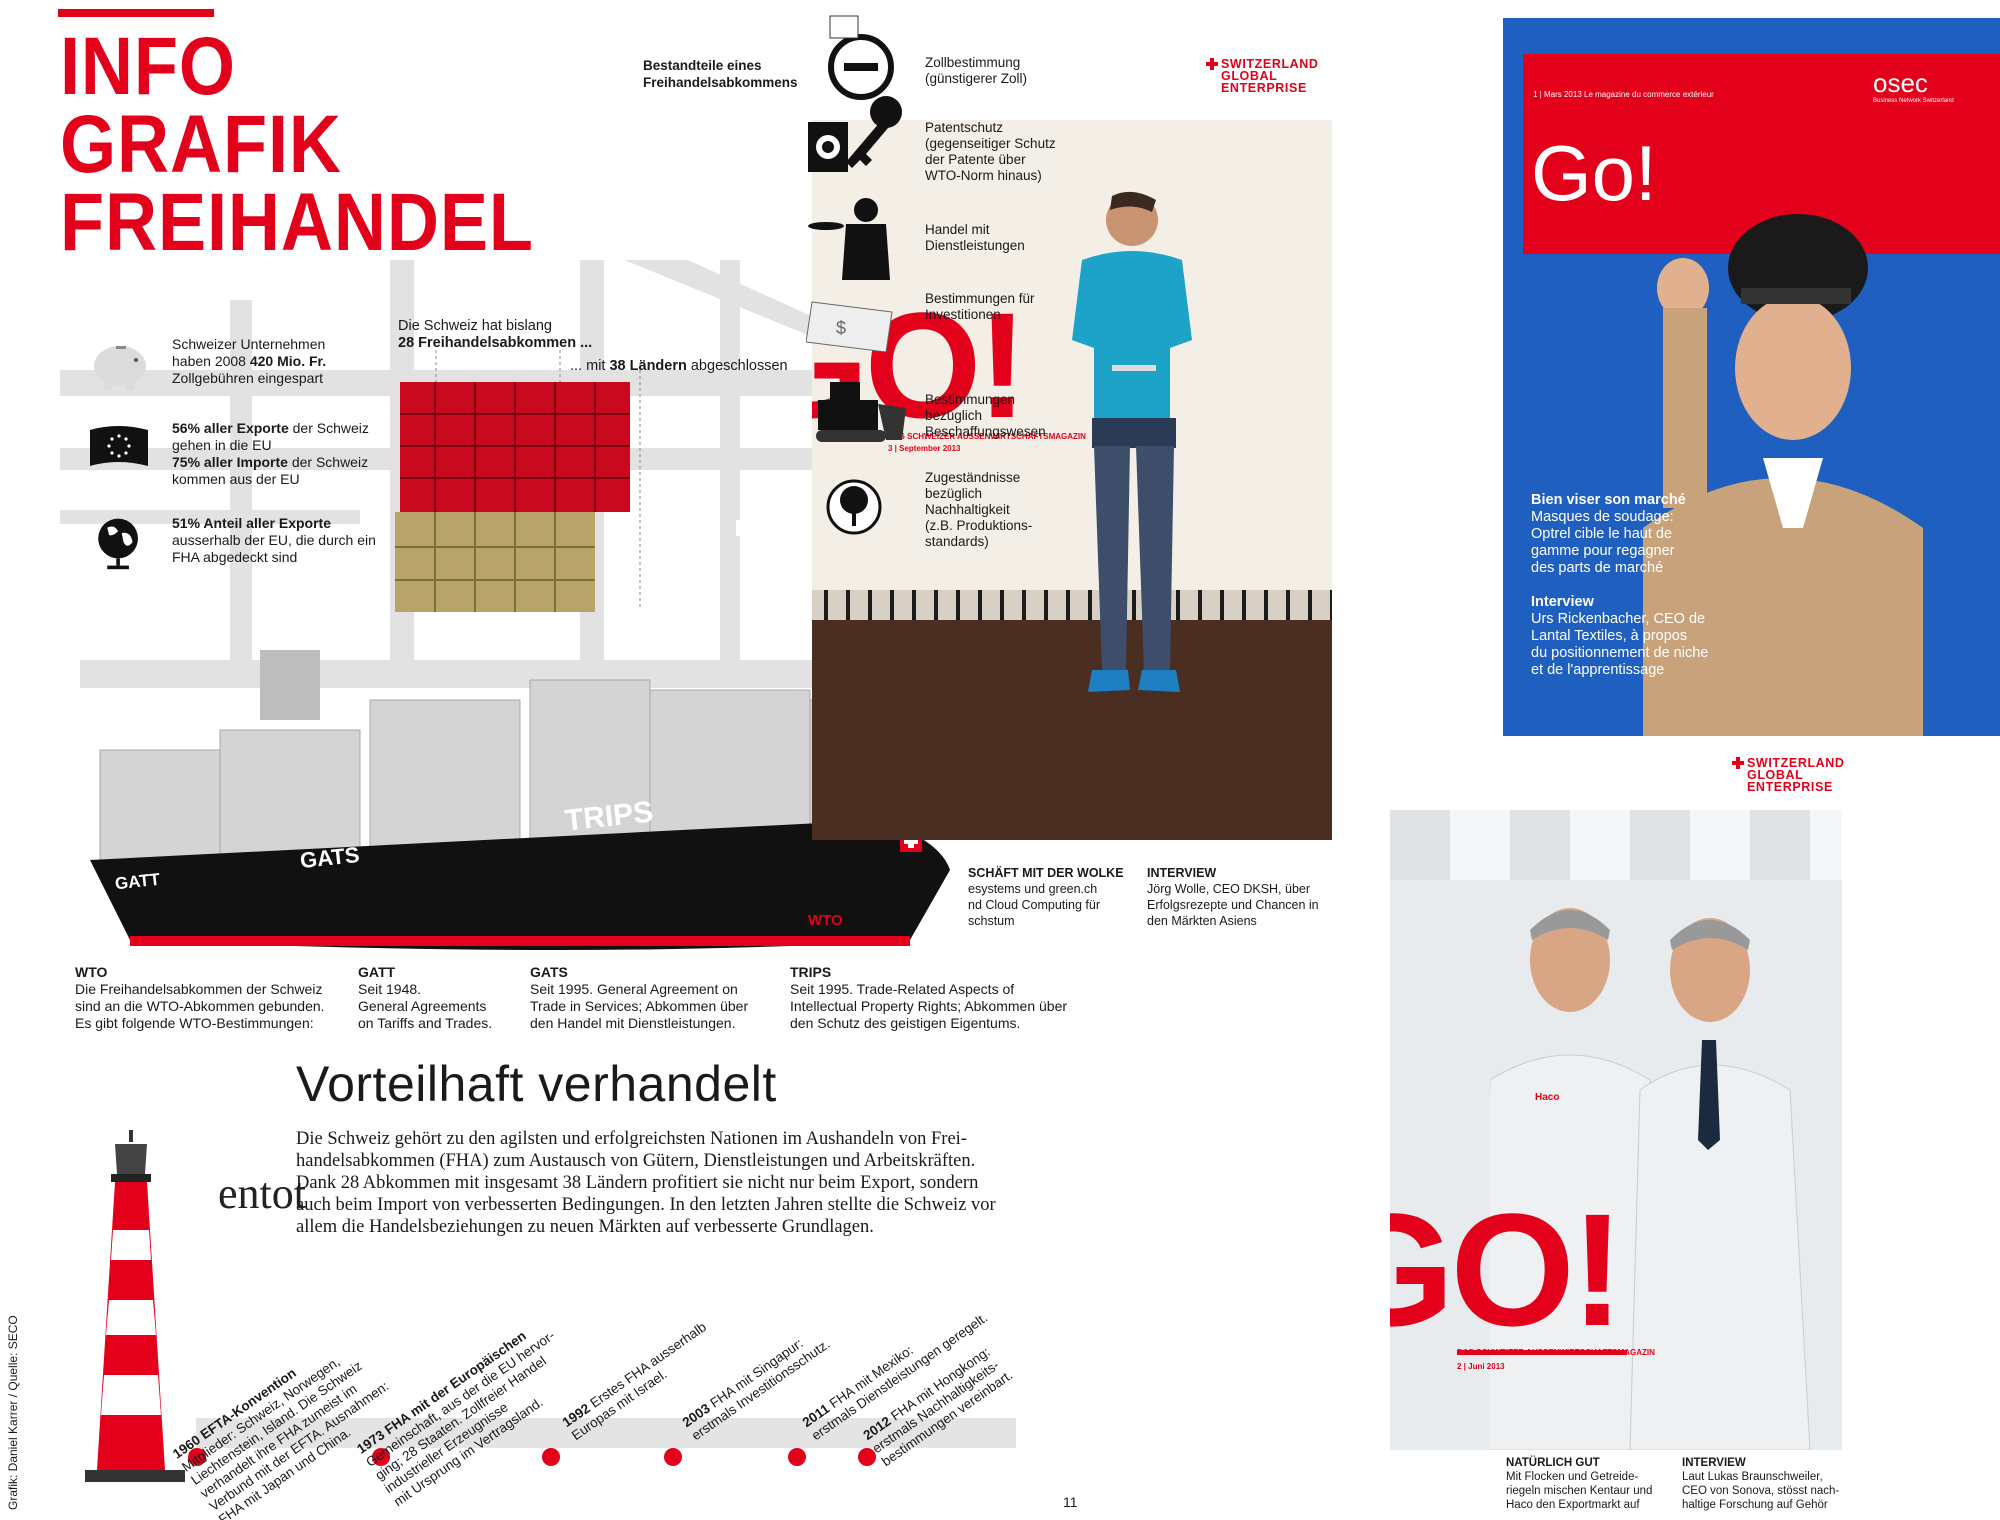 The image size is (2000, 1520). What do you see at coordinates (648, 366) in the screenshot?
I see `countries-value: 38 Ländern` at bounding box center [648, 366].